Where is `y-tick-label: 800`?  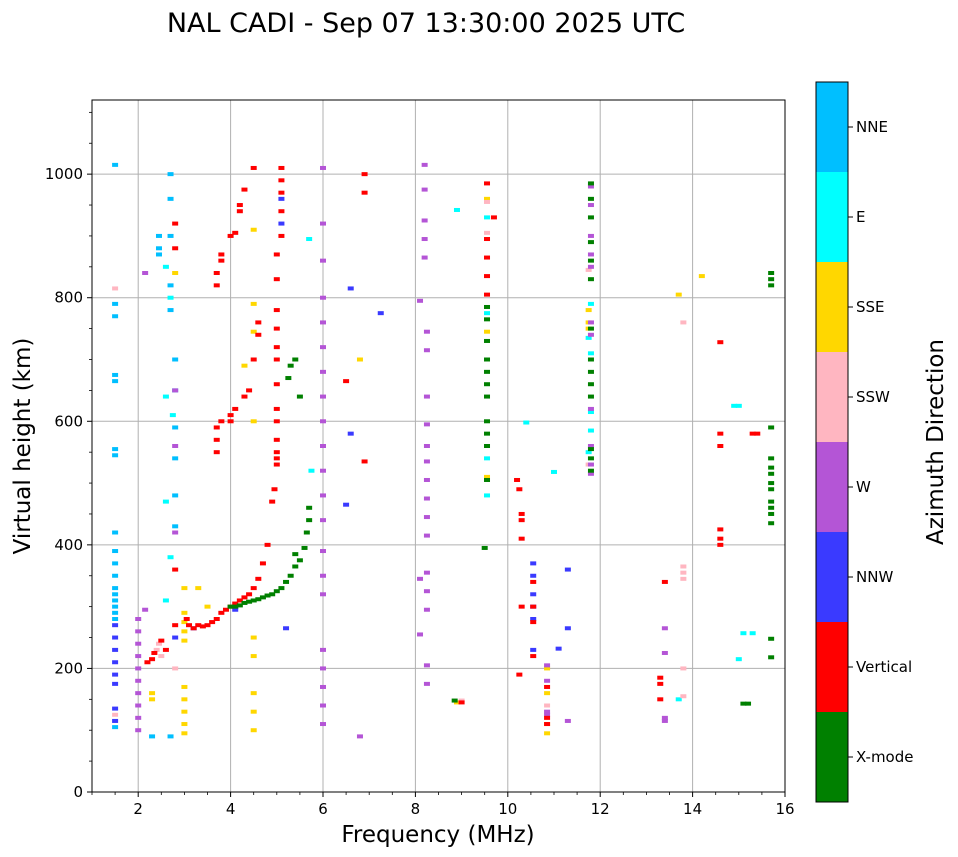
y-tick-label: 800 is located at coordinates (68, 298).